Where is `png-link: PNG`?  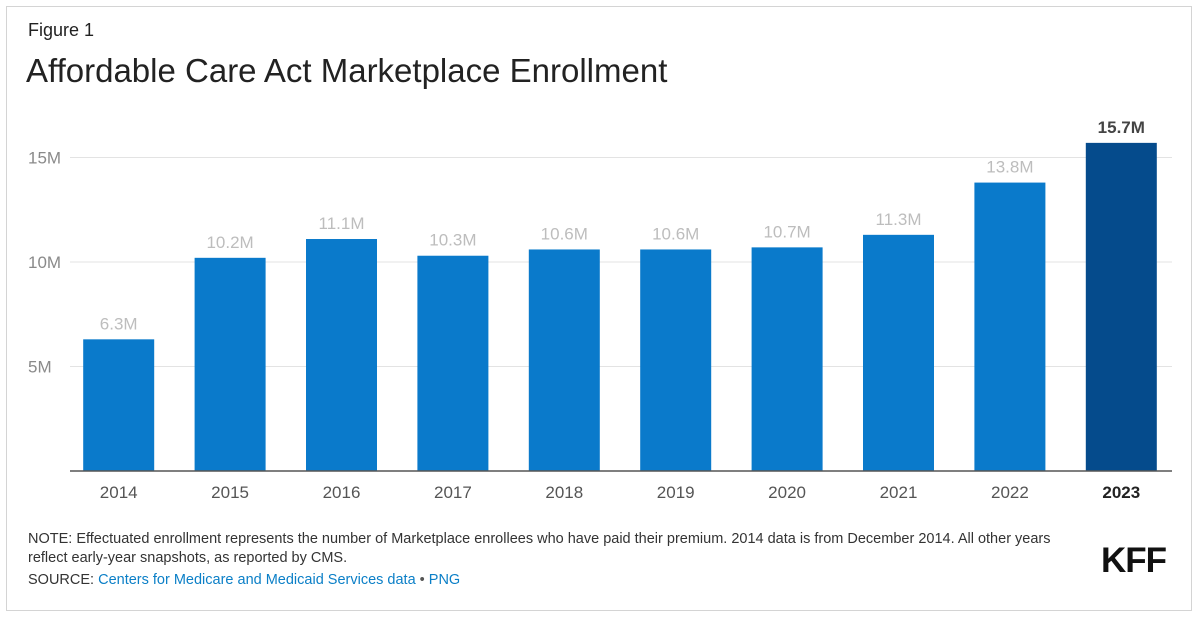
png-link: PNG is located at coordinates (444, 580).